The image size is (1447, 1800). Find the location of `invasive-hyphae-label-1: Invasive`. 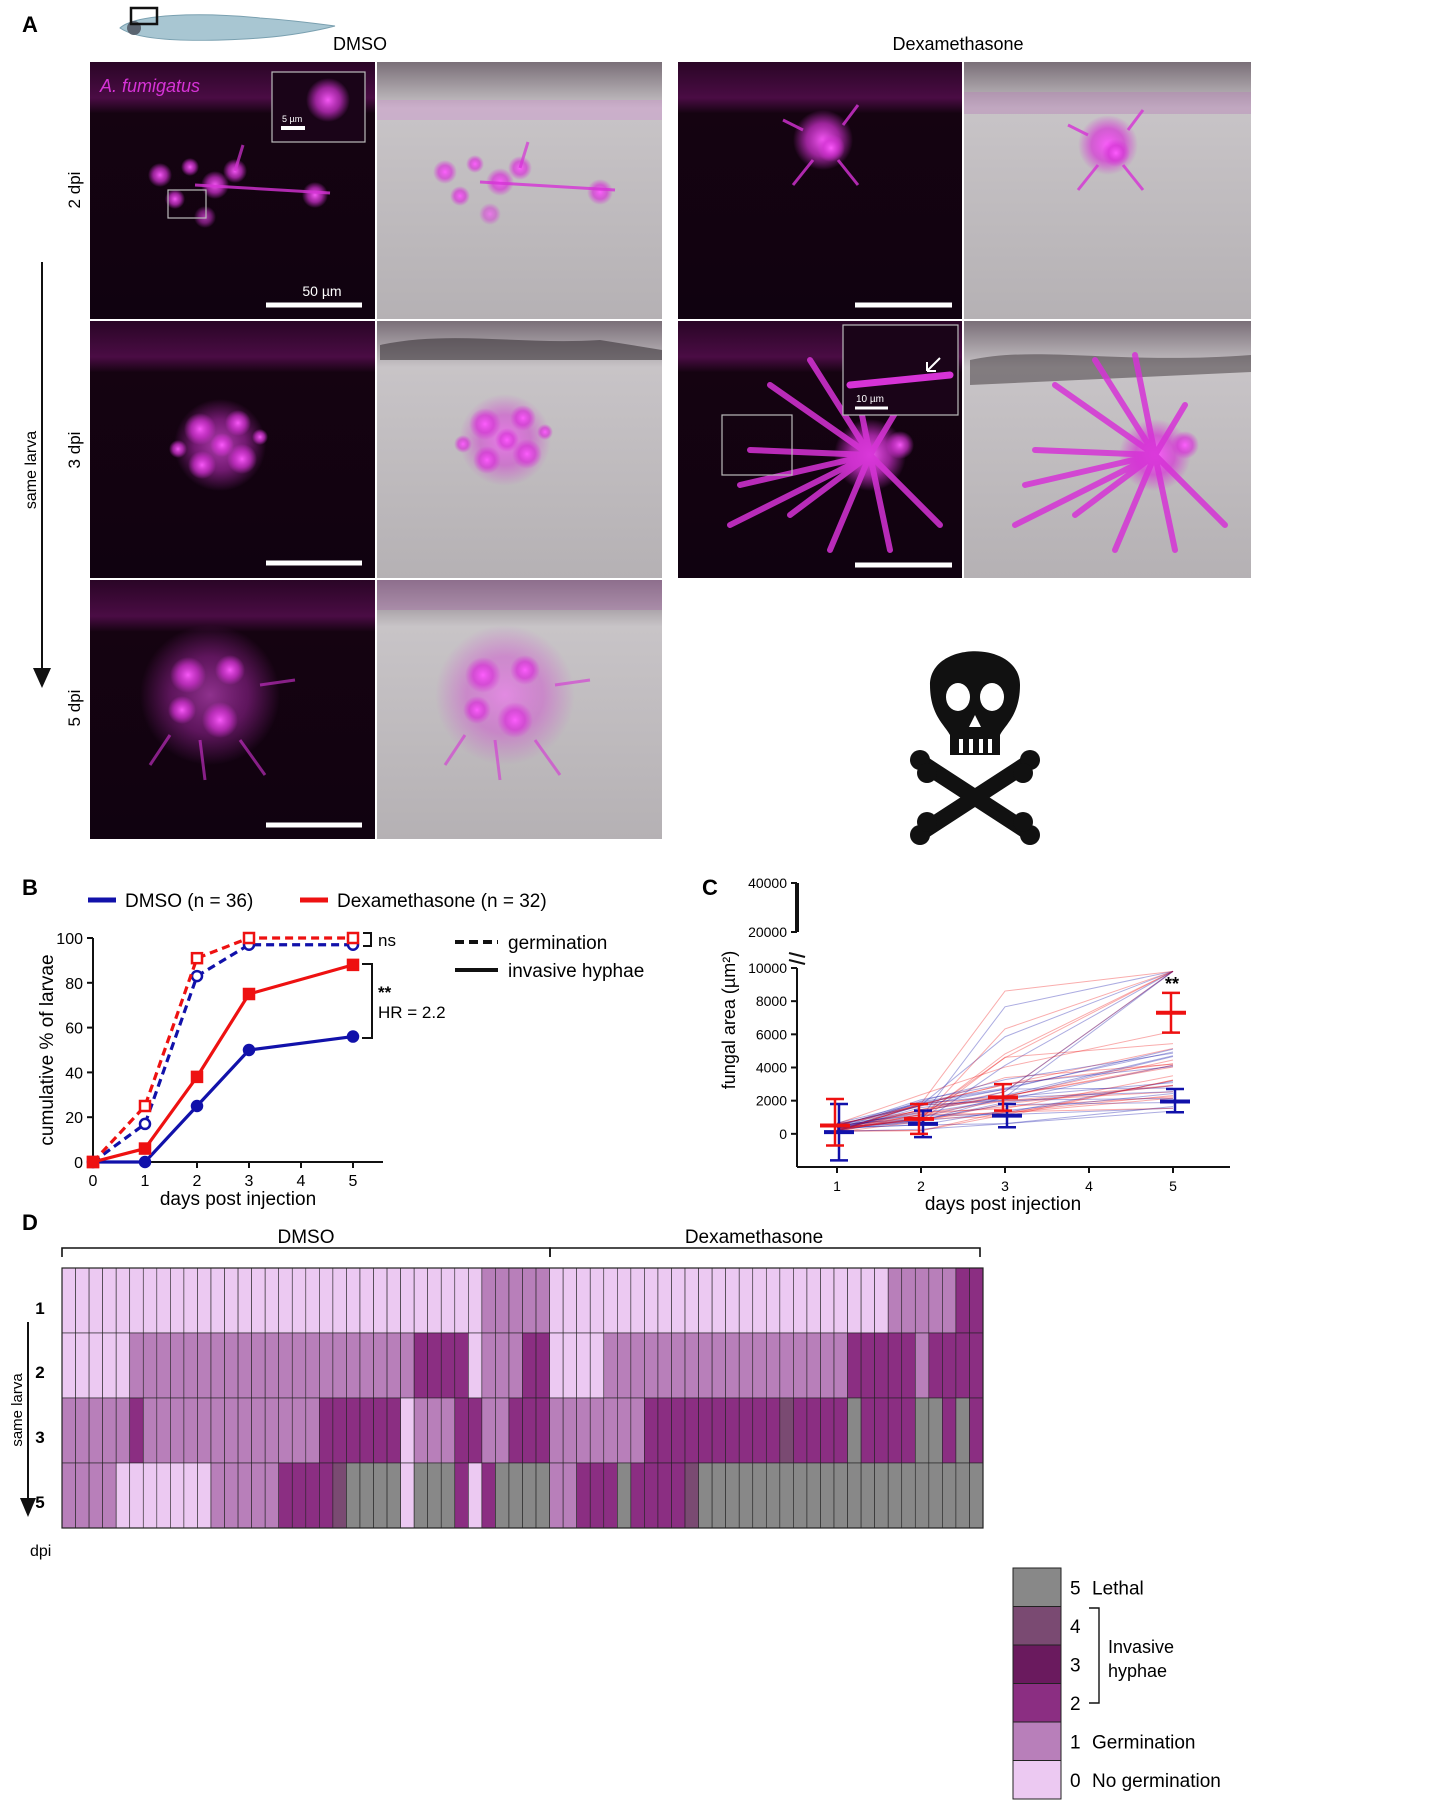

invasive-hyphae-label-1: Invasive is located at coordinates (1141, 1647).